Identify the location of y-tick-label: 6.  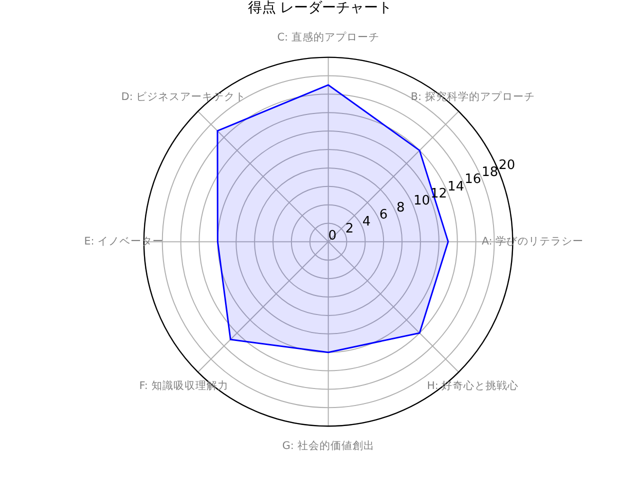
(383, 215).